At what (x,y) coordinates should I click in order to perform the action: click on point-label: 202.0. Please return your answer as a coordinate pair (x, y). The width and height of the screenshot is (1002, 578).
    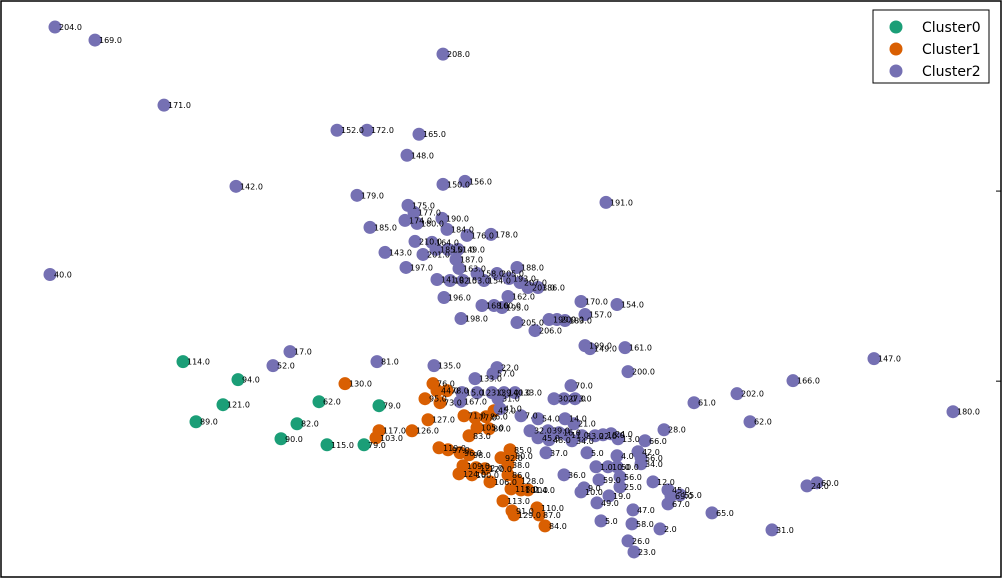
    Looking at the image, I should click on (752, 394).